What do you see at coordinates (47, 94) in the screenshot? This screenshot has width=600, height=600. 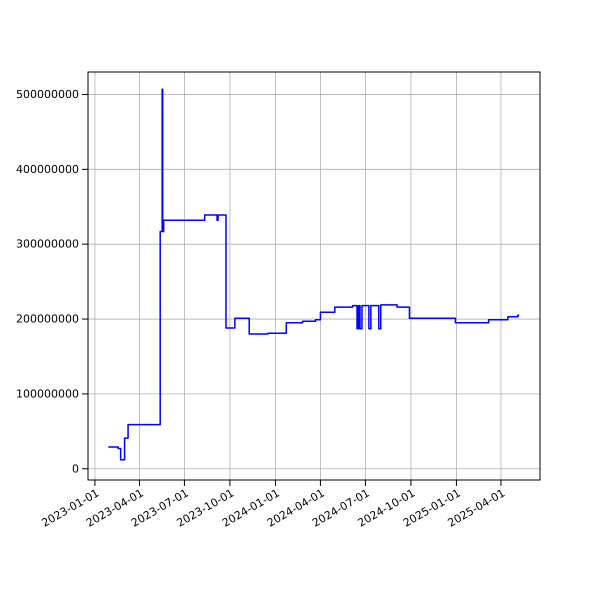 I see `y-tick-label: 500000000` at bounding box center [47, 94].